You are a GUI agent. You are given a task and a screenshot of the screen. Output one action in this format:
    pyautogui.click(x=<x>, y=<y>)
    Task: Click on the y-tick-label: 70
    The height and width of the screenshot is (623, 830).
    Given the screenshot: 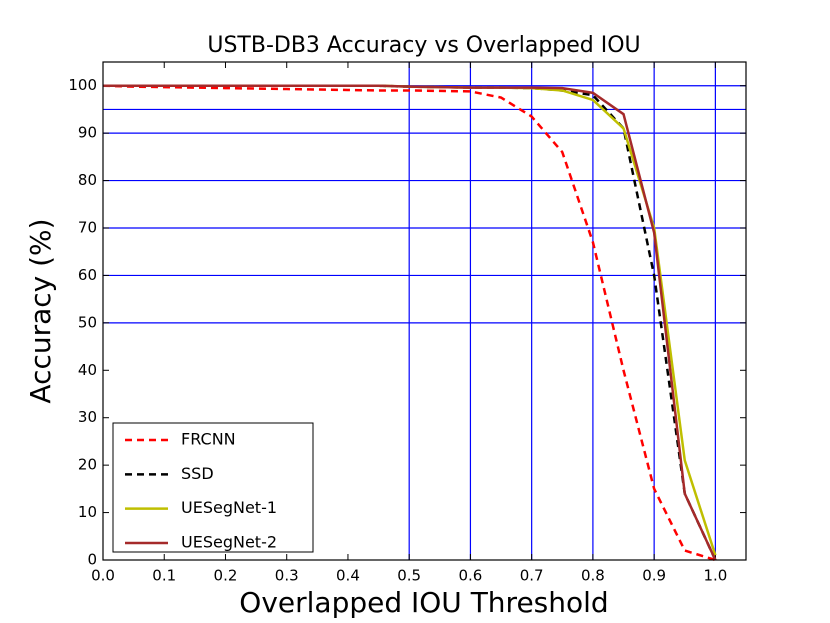 What is the action you would take?
    pyautogui.click(x=87, y=228)
    